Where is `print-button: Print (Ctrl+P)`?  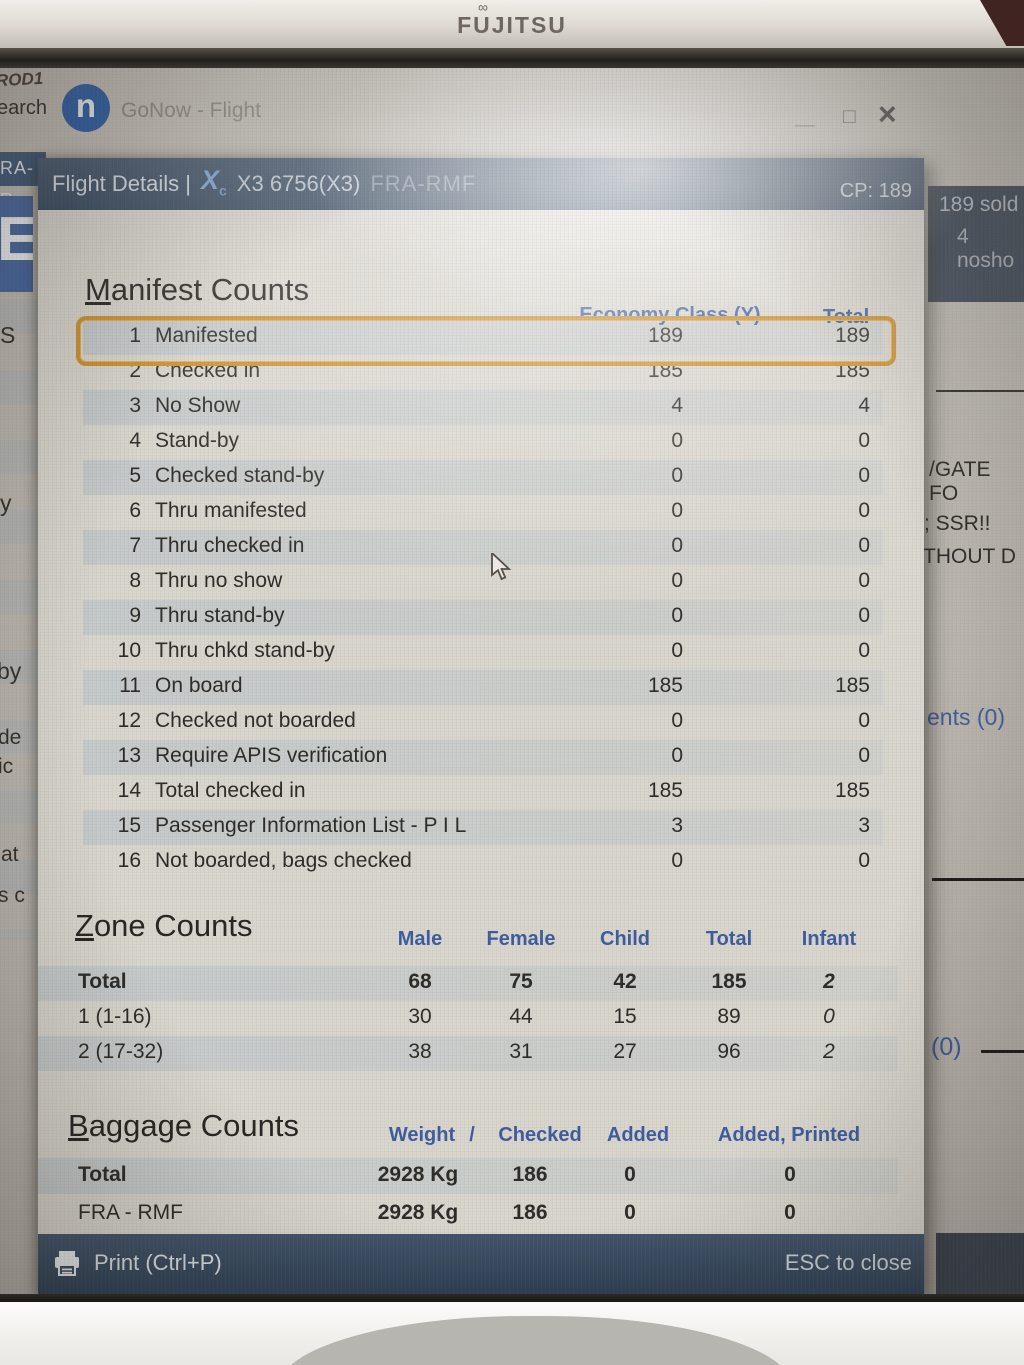
print-button: Print (Ctrl+P) is located at coordinates (137, 1263).